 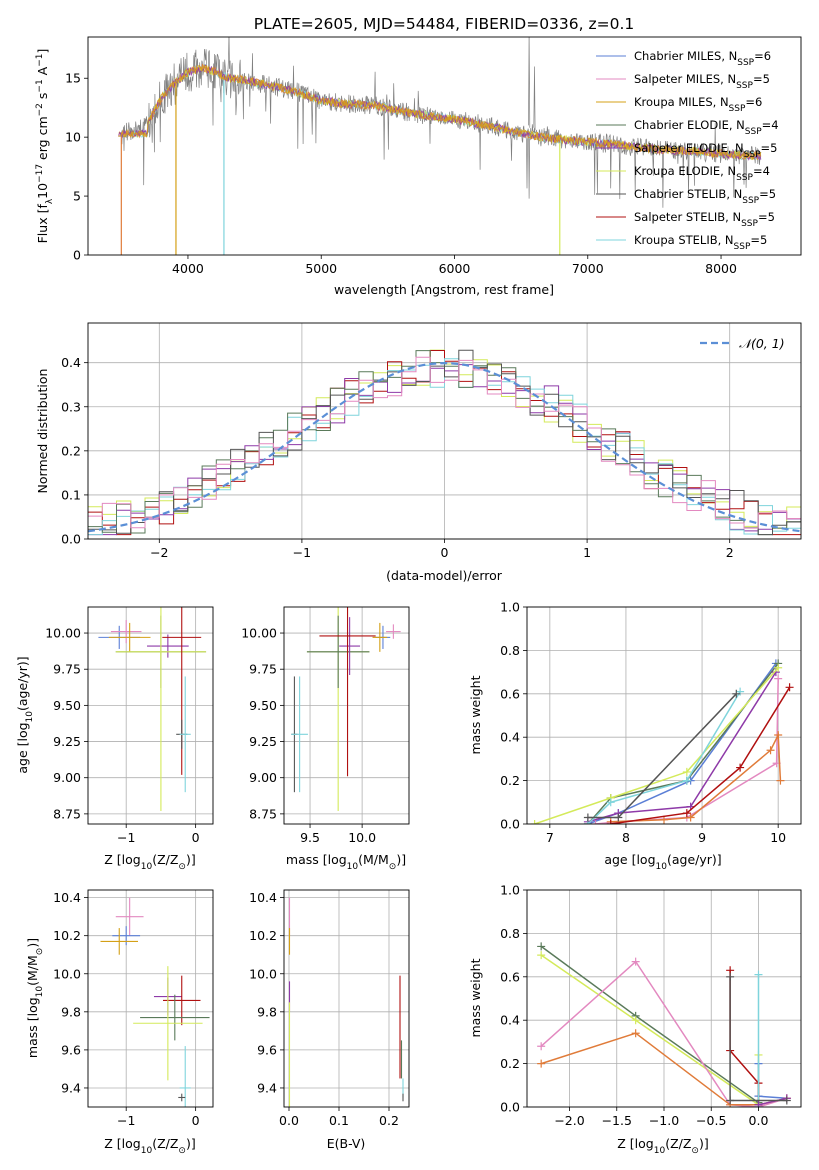 I want to click on x-tick-label: 7000, so click(x=588, y=268).